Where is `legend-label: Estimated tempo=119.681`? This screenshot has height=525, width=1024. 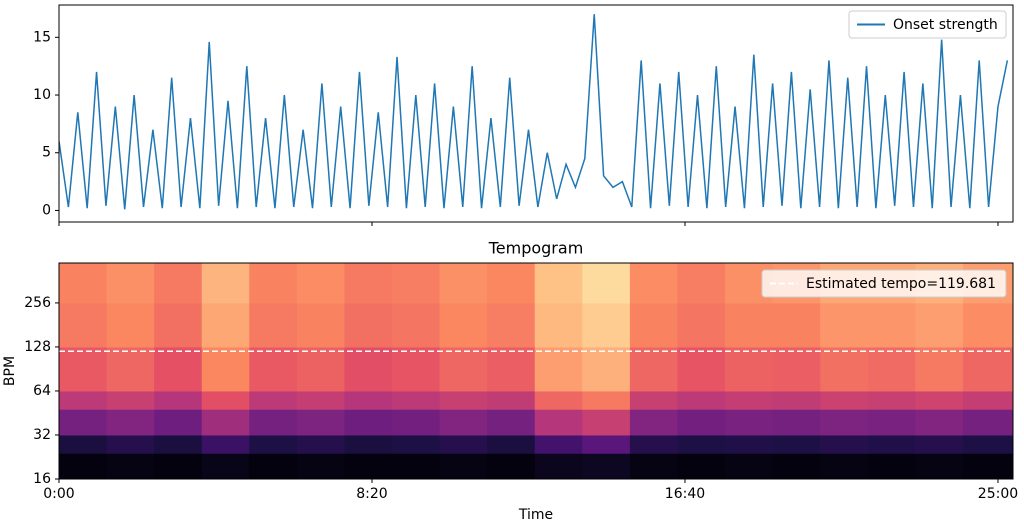
legend-label: Estimated tempo=119.681 is located at coordinates (901, 284).